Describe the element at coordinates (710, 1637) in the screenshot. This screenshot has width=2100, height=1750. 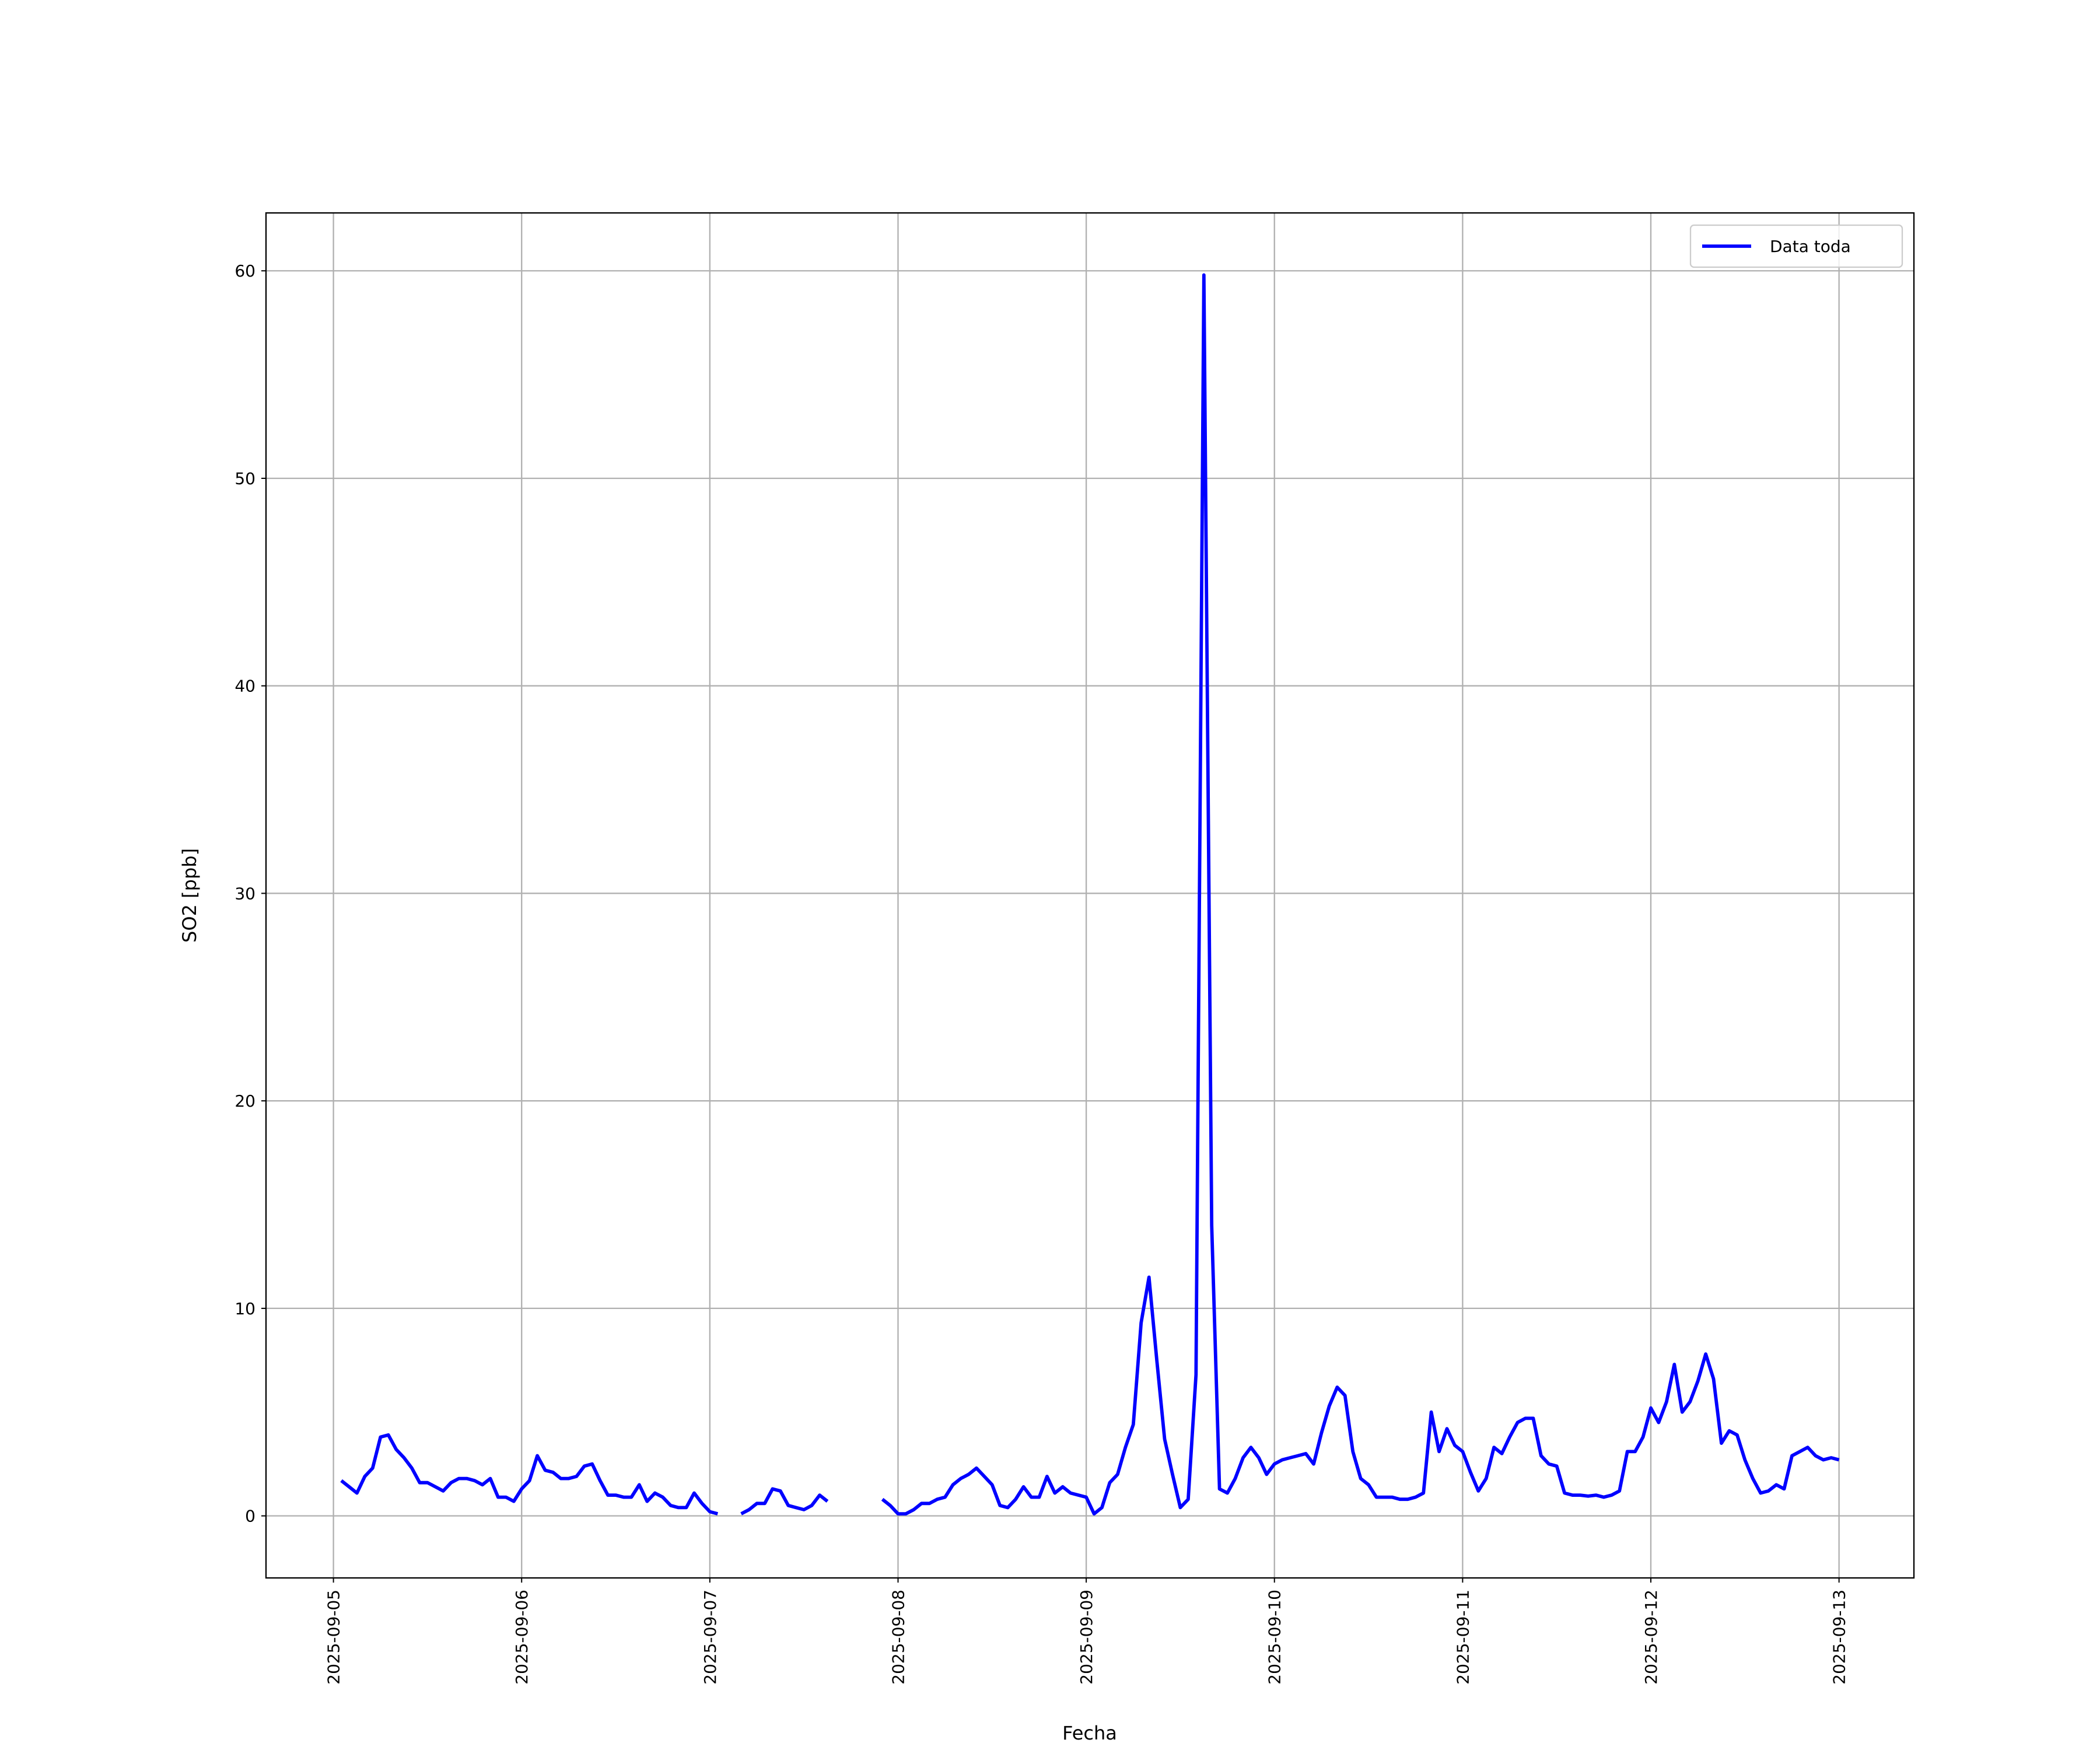
I see `x-tick-label: 2025-09-07` at that location.